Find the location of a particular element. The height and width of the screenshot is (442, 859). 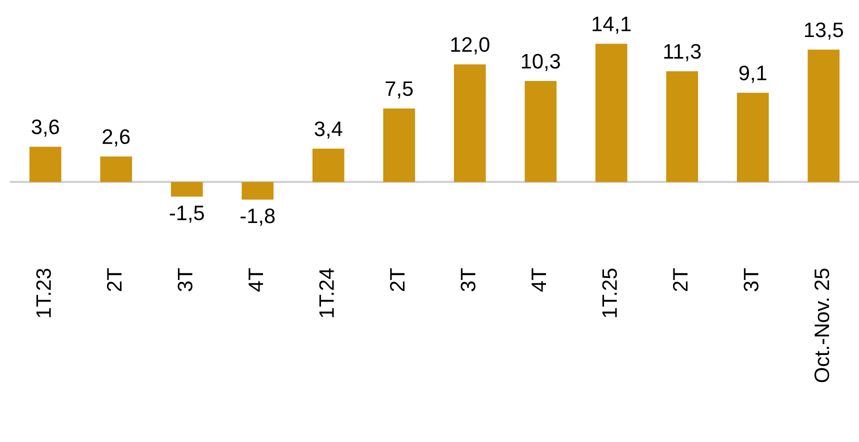

data-label: 10,3 is located at coordinates (541, 63).